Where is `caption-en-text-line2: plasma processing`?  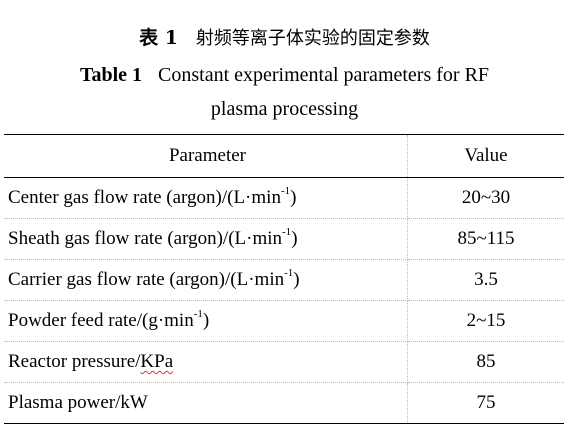
caption-en-text-line2: plasma processing is located at coordinates (284, 109).